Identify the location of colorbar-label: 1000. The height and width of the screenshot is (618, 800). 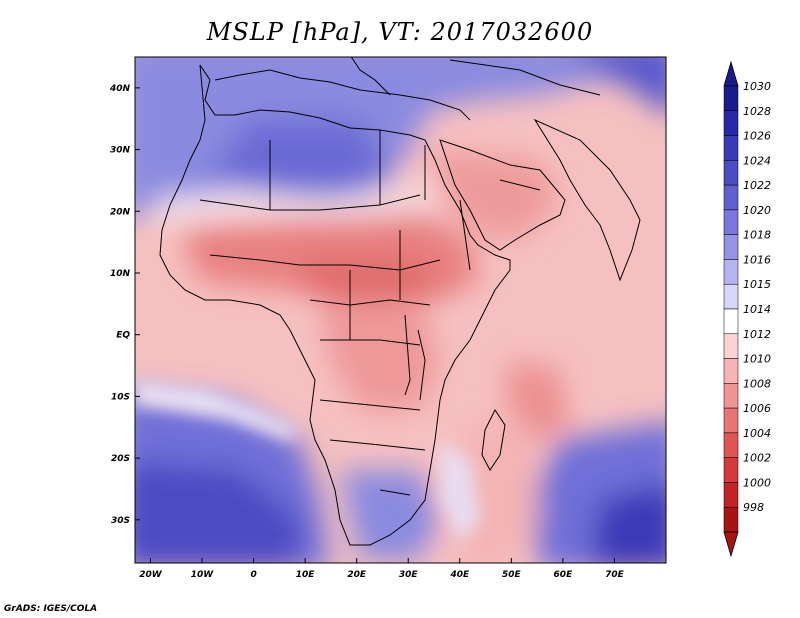
(757, 482).